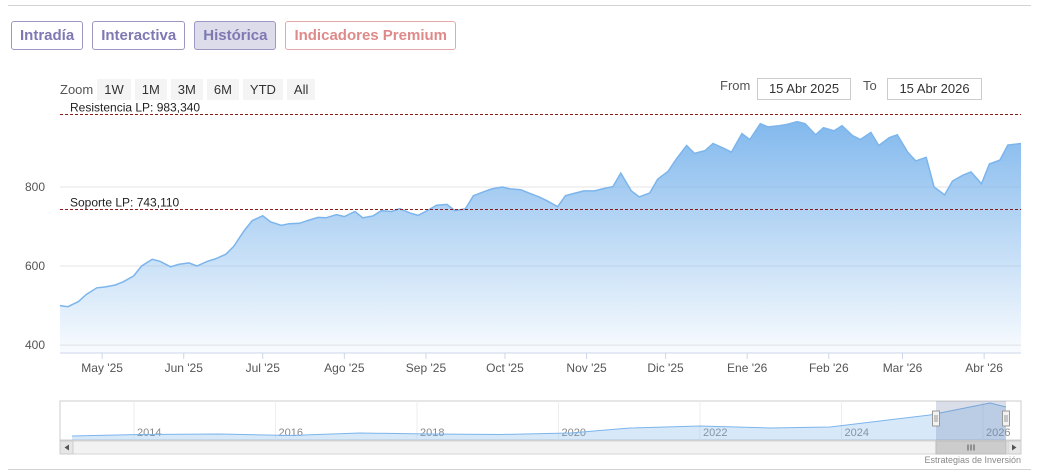 The width and height of the screenshot is (1039, 476). I want to click on navigator-scrollbar, so click(540, 447).